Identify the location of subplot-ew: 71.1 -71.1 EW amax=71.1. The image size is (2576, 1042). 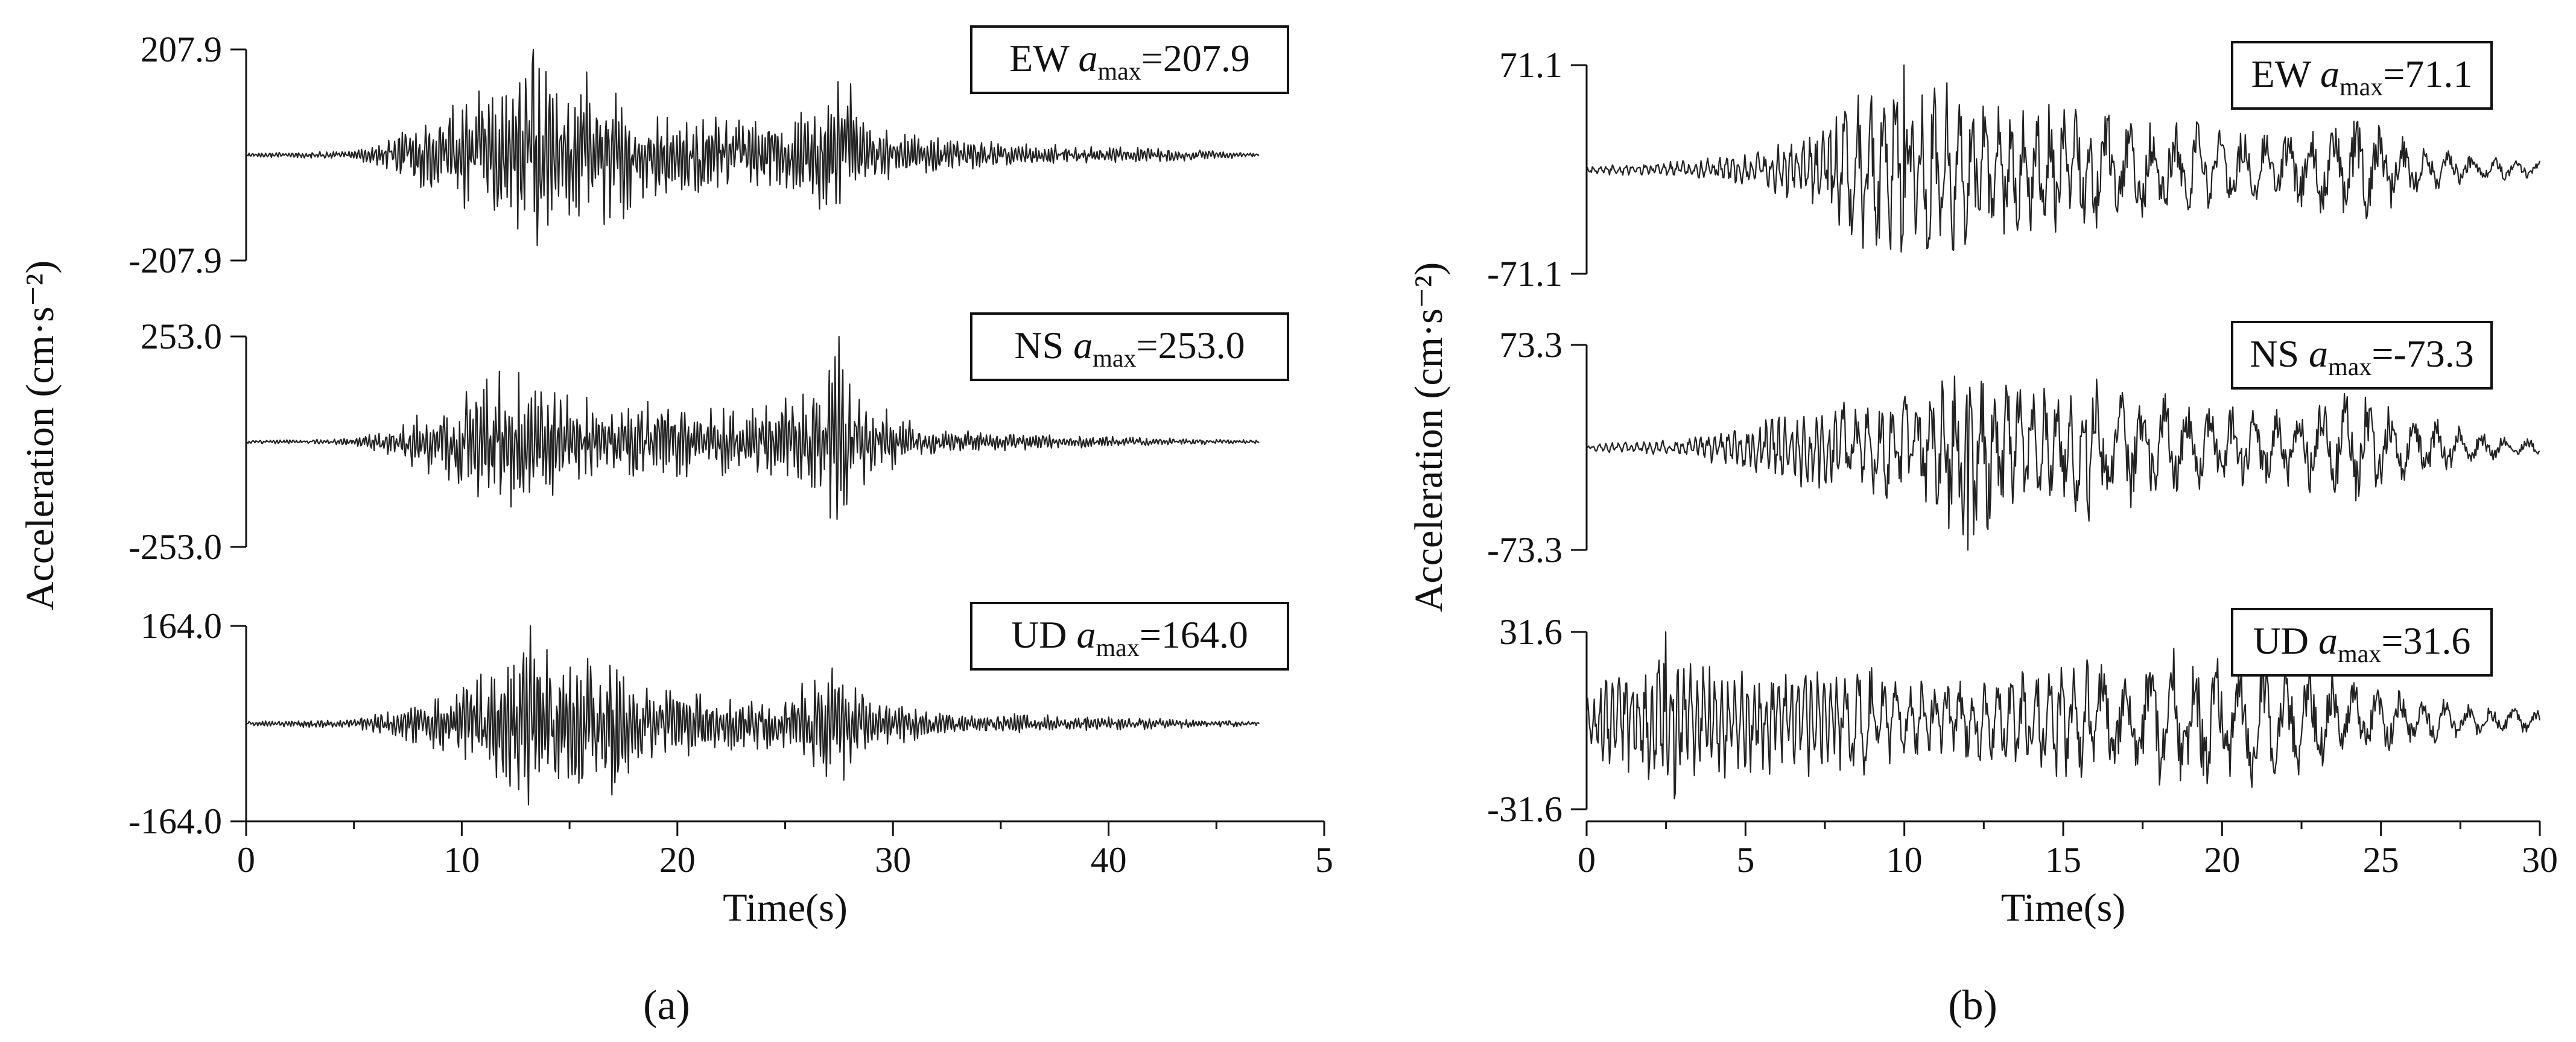
(2014, 167).